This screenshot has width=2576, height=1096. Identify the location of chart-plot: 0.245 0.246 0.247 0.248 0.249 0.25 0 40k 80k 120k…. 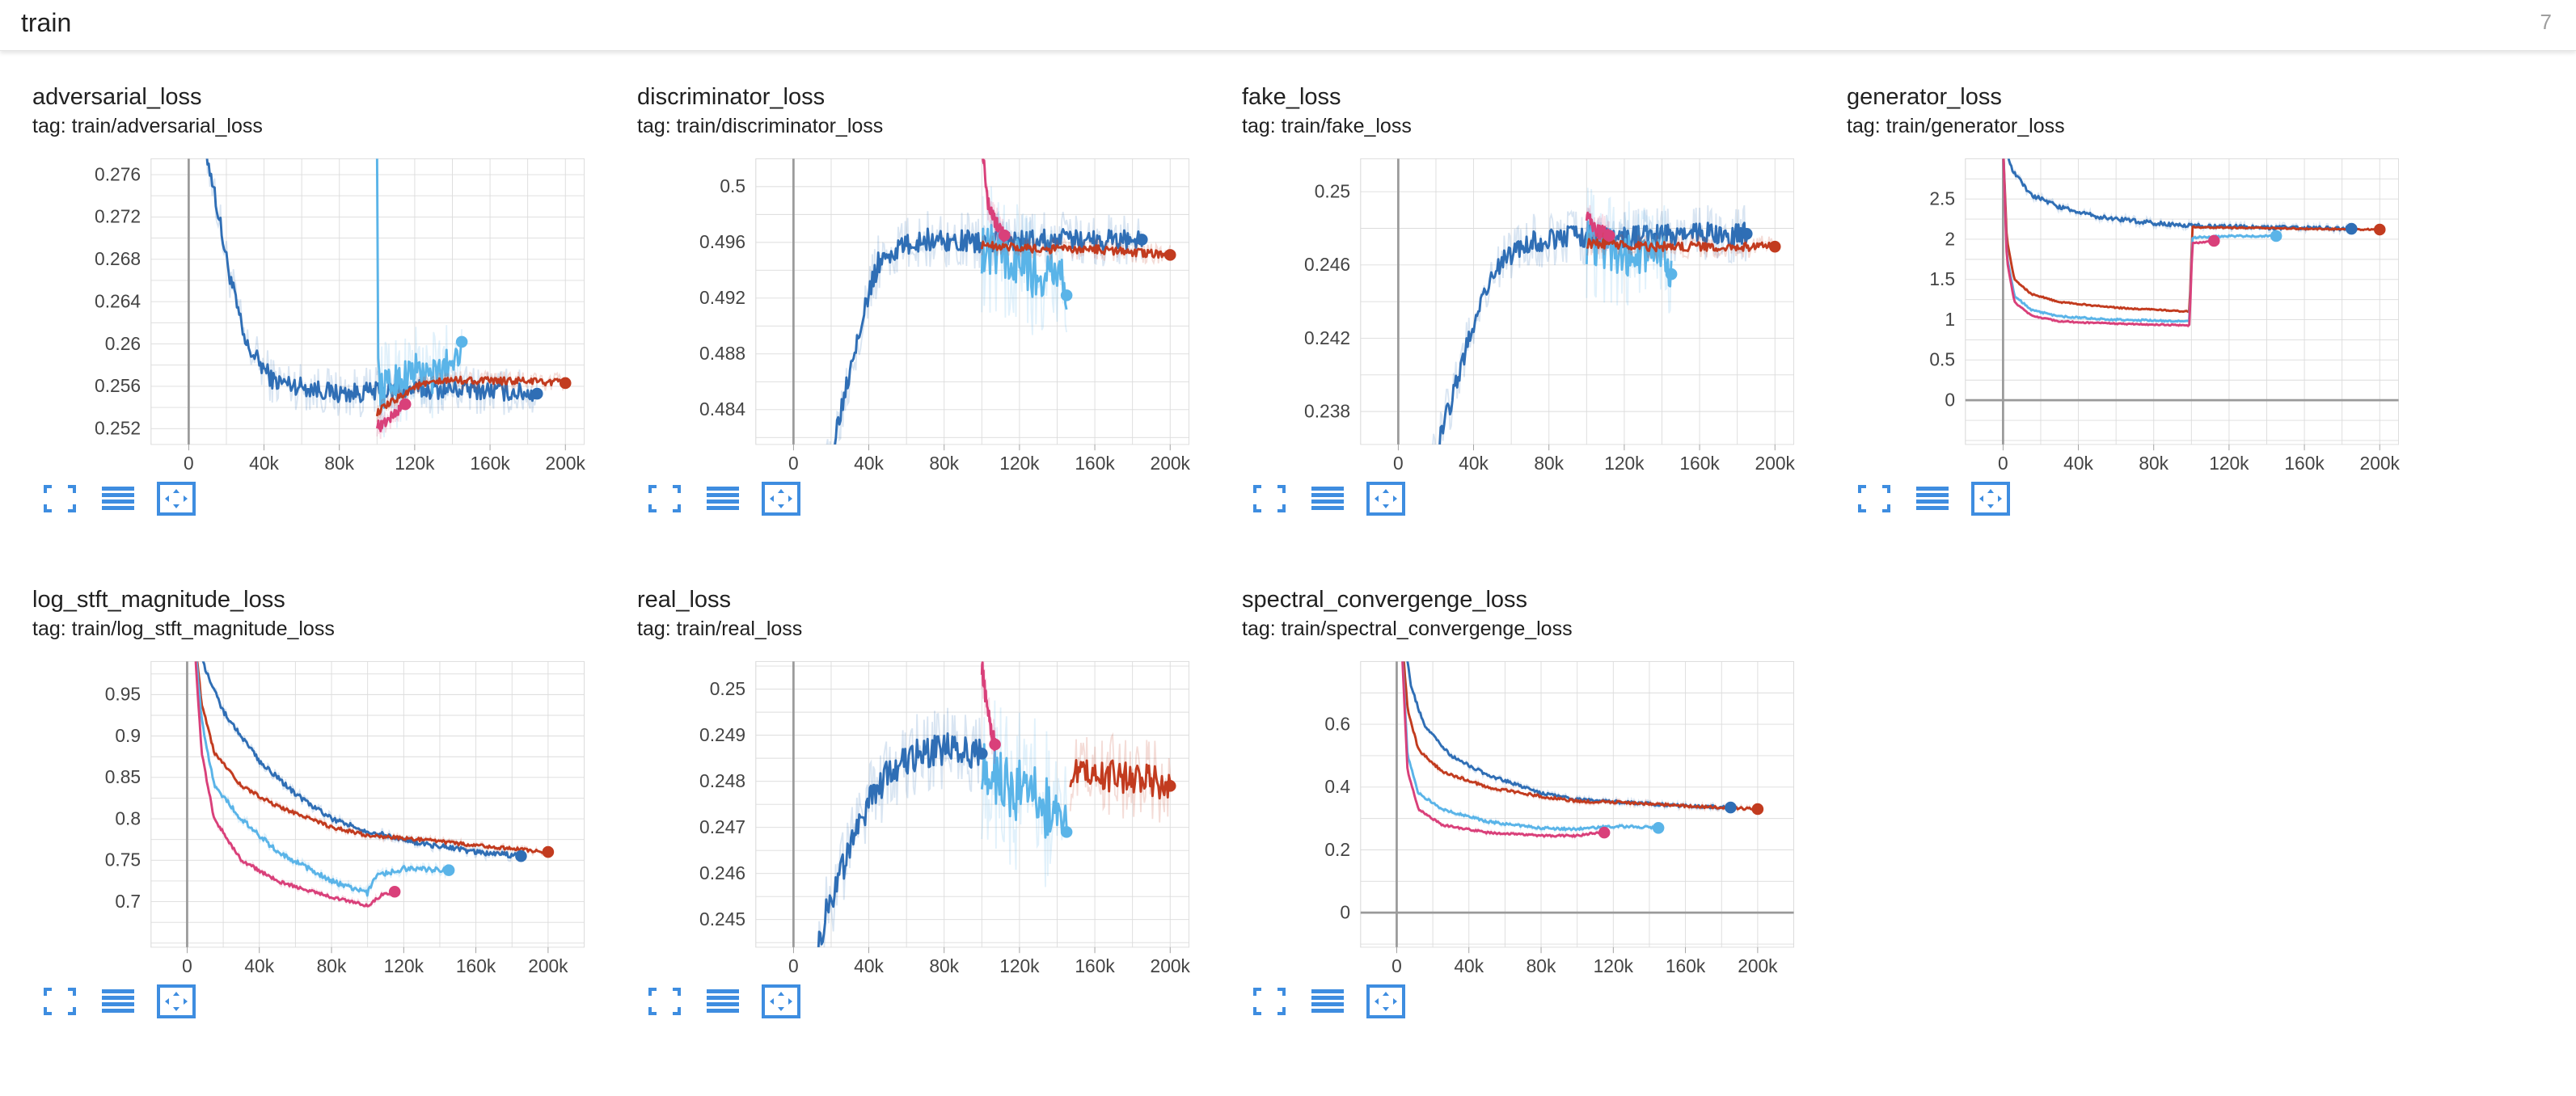
(928, 814).